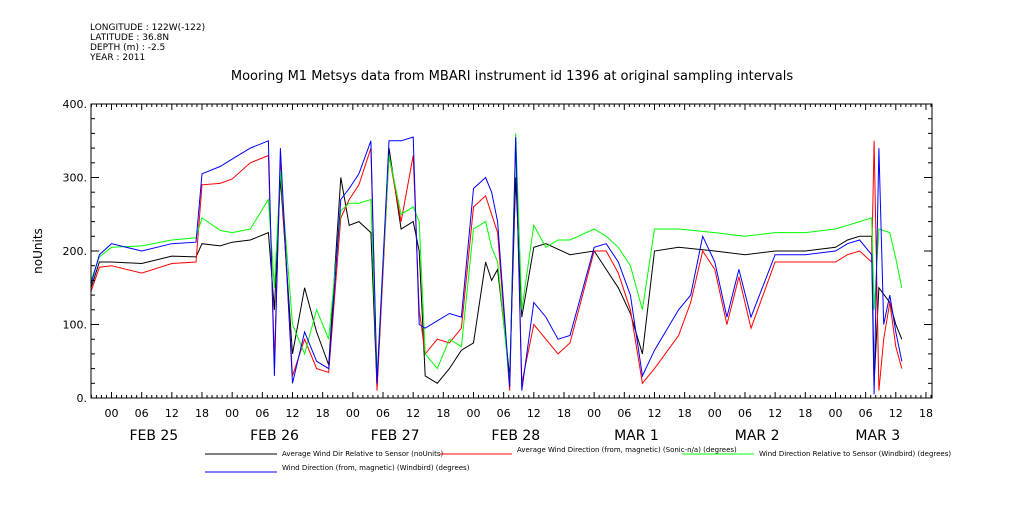 Image resolution: width=1009 pixels, height=508 pixels. Describe the element at coordinates (75, 251) in the screenshot. I see `y-tick-label: 200.` at that location.